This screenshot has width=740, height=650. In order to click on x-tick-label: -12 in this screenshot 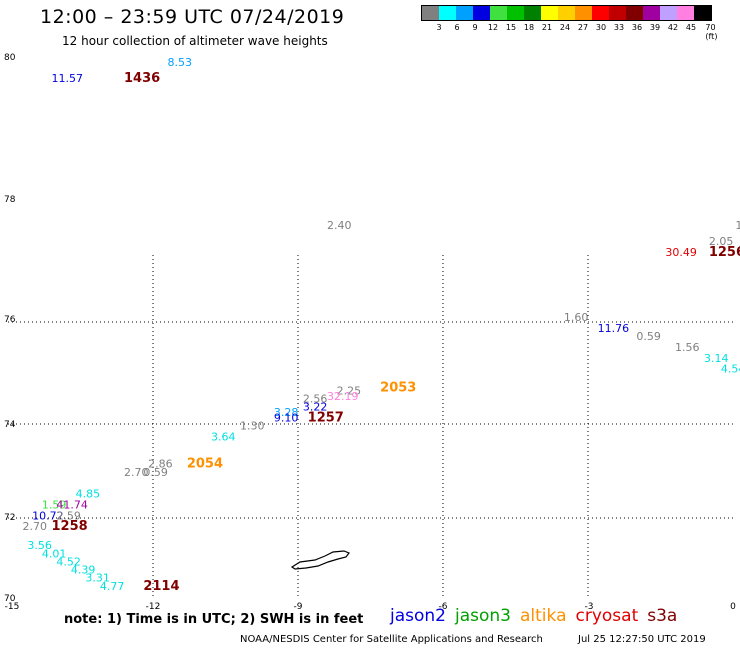, I will do `click(153, 607)`.